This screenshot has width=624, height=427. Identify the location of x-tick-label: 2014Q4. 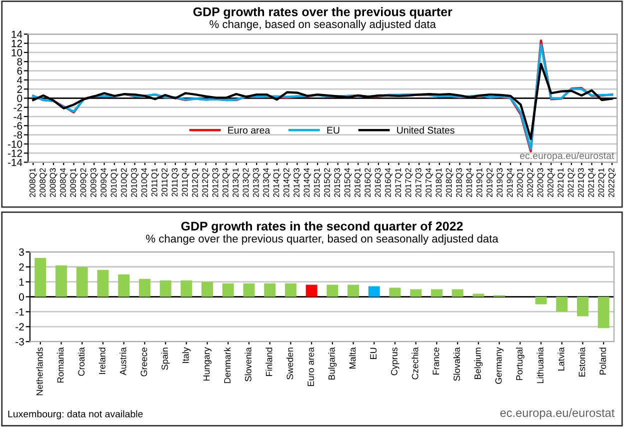
(308, 183).